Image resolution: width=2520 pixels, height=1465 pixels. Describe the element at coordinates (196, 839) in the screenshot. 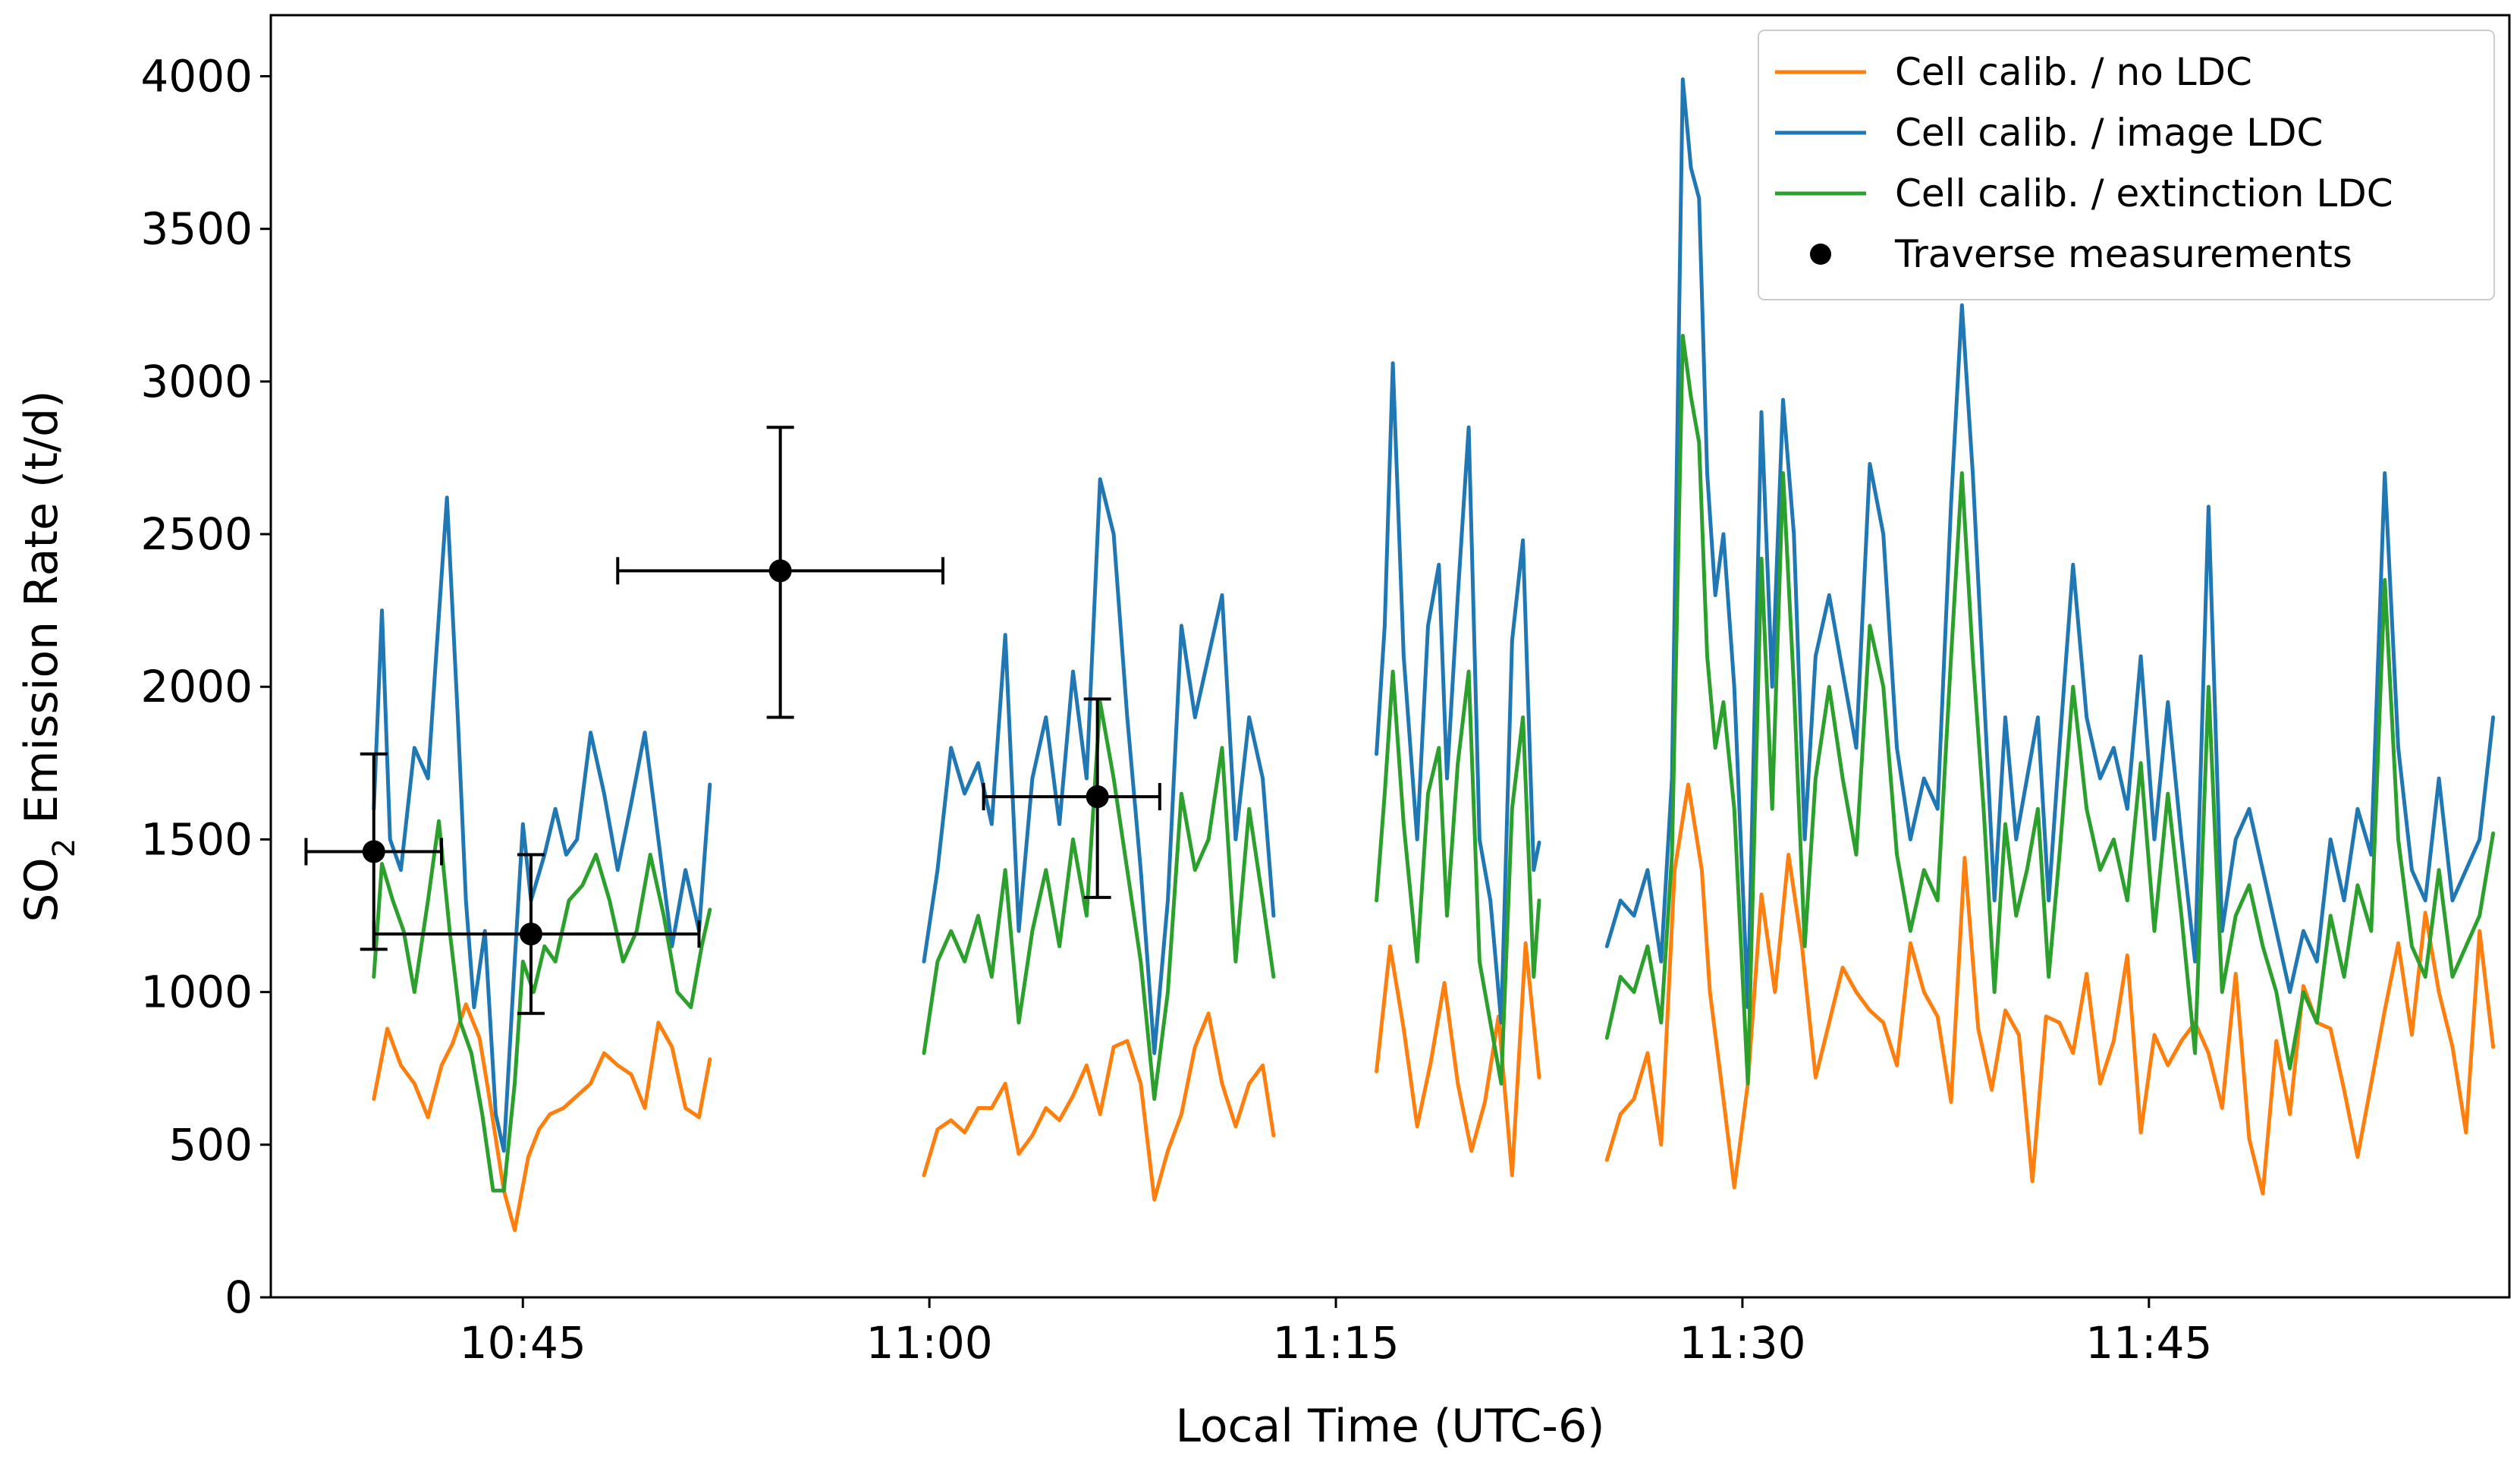

I see `y-tick-label: 1500` at that location.